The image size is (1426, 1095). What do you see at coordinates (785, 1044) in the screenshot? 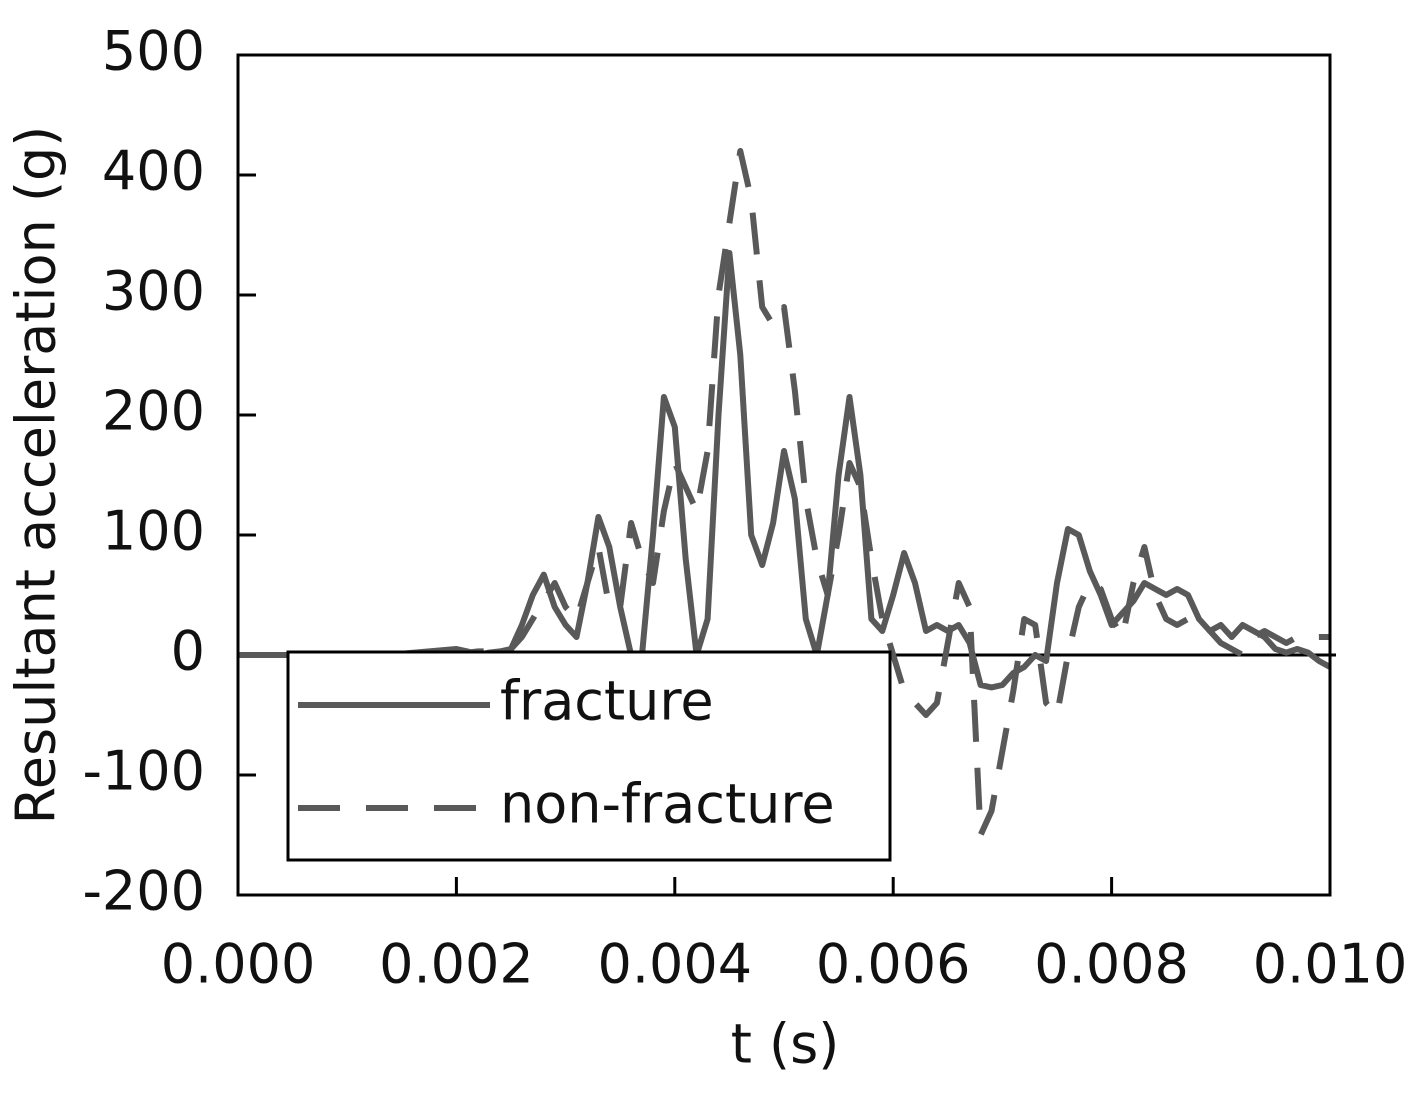
I see `x-axis-label: t (s)` at bounding box center [785, 1044].